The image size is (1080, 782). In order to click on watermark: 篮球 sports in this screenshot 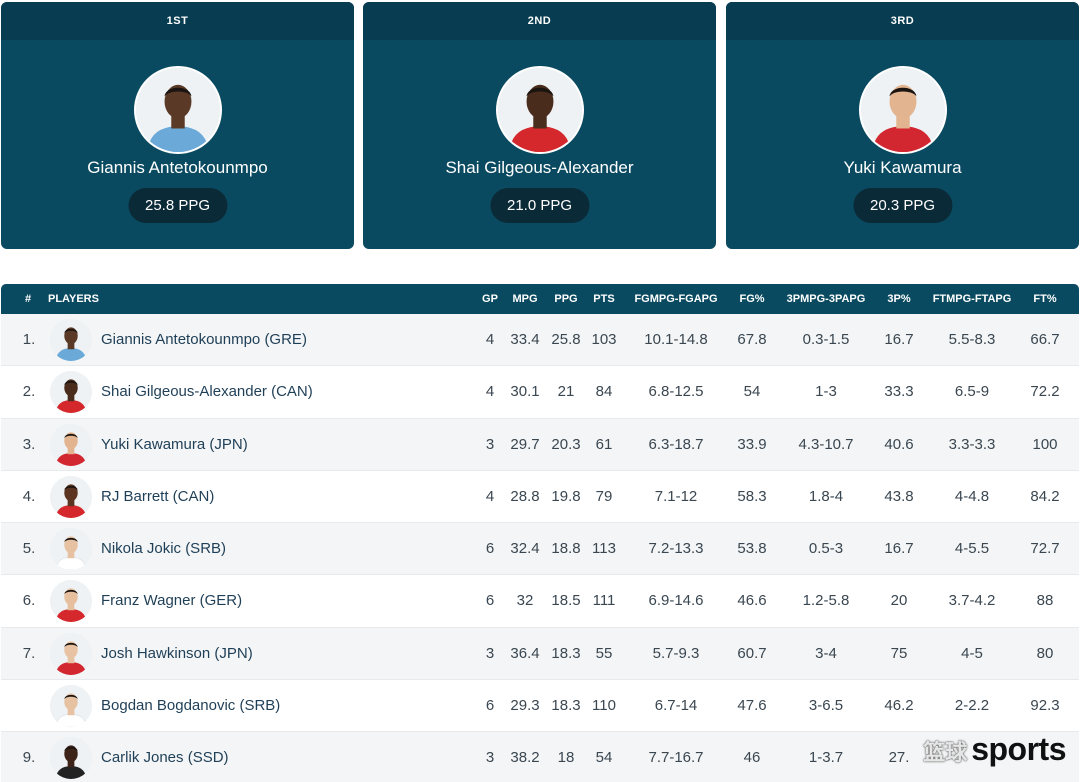, I will do `click(994, 749)`.